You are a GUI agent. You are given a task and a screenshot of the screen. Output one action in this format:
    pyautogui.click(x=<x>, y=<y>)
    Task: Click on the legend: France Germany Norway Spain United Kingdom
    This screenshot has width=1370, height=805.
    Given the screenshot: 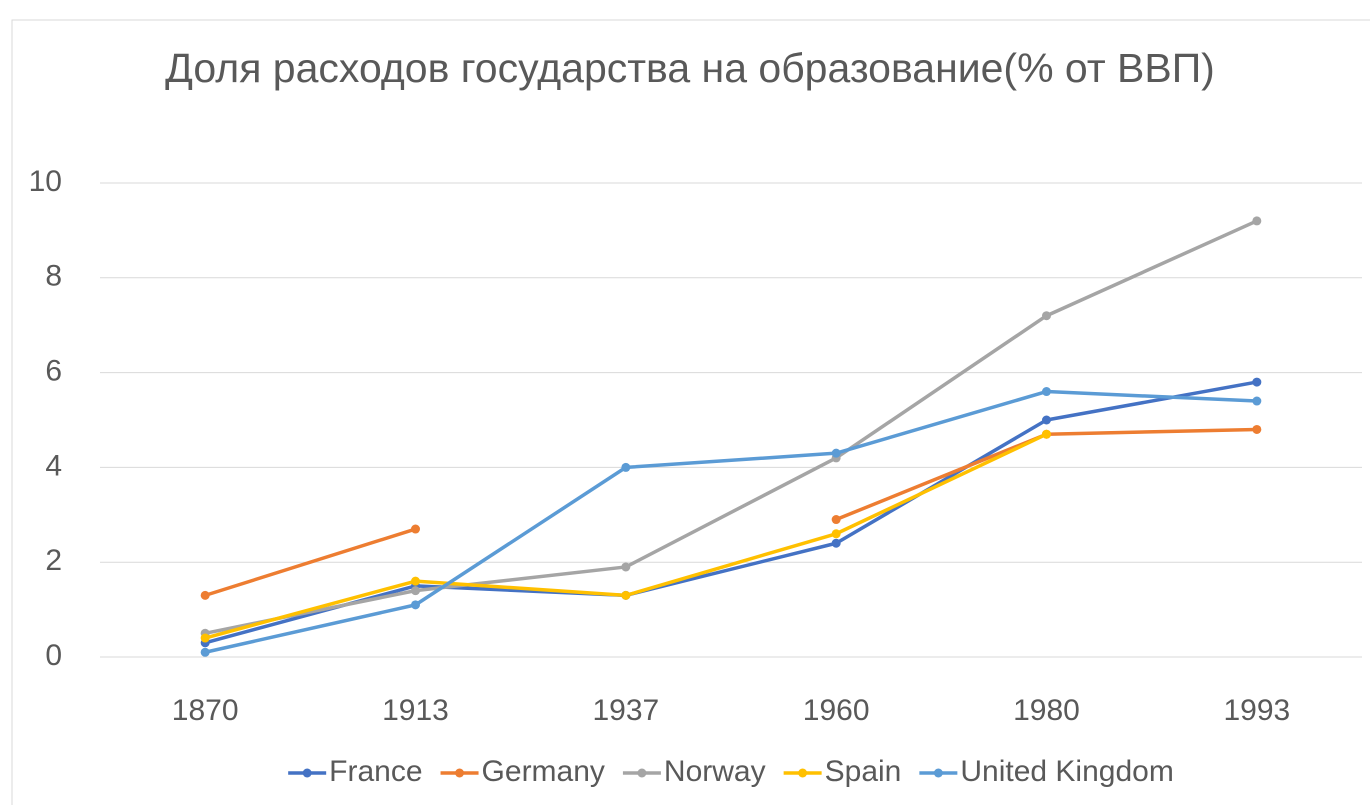 What is the action you would take?
    pyautogui.click(x=731, y=771)
    